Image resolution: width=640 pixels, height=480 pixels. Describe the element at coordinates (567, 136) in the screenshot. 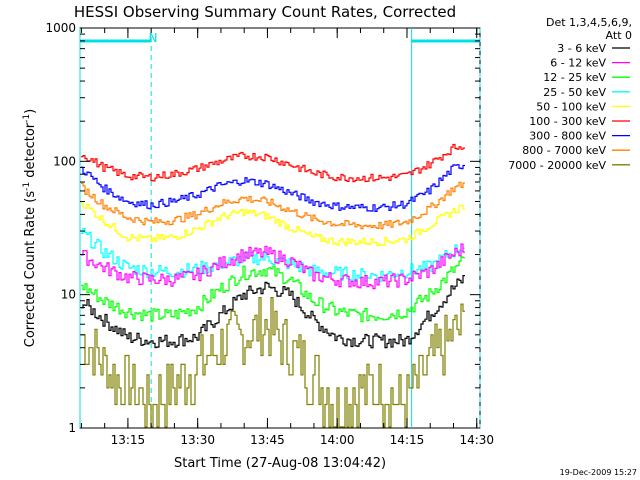

I see `legend-entry-label: 300 - 800 keV` at that location.